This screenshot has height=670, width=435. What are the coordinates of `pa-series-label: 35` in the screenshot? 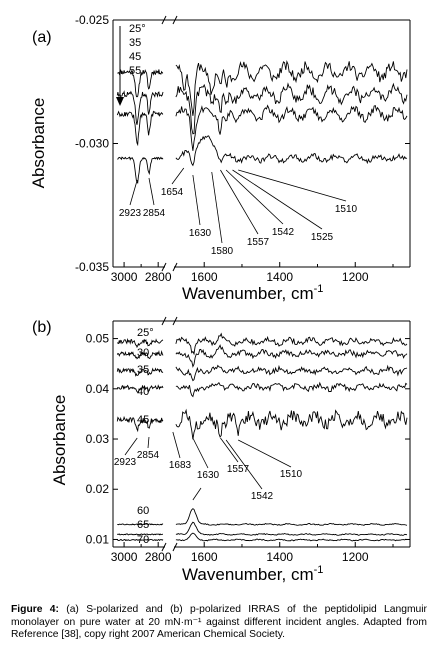 It's located at (135, 43).